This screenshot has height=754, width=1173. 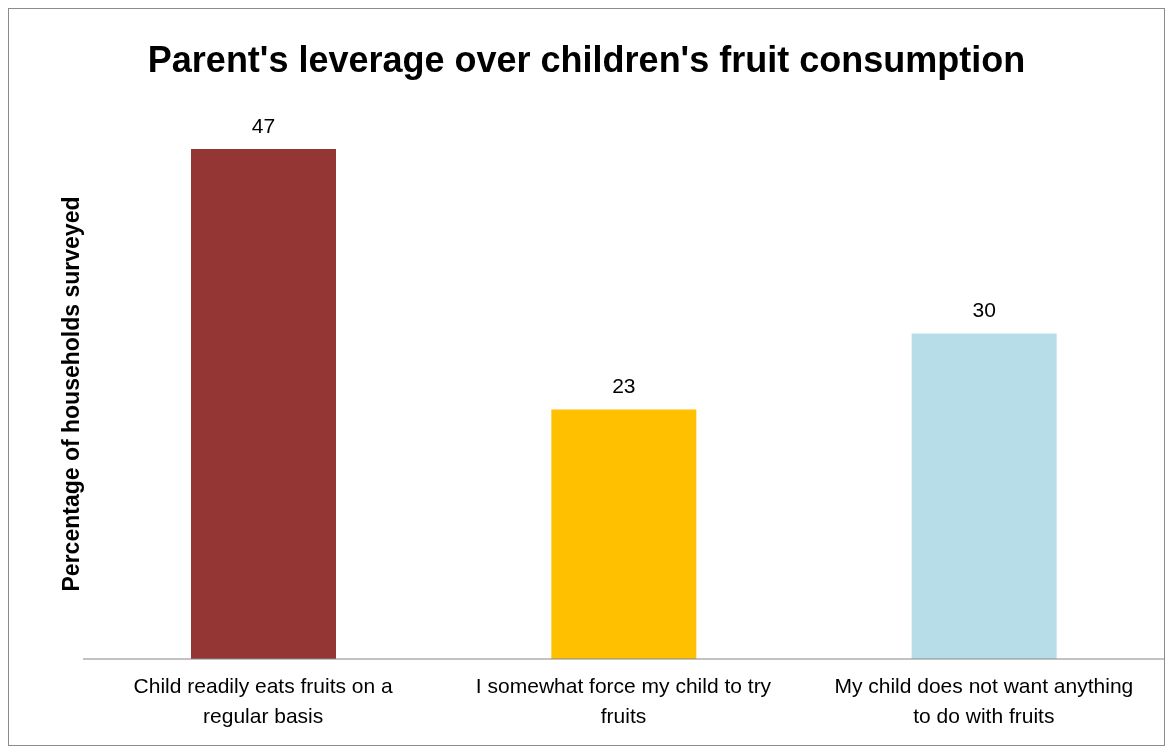 What do you see at coordinates (984, 310) in the screenshot?
I see `data-label: 30` at bounding box center [984, 310].